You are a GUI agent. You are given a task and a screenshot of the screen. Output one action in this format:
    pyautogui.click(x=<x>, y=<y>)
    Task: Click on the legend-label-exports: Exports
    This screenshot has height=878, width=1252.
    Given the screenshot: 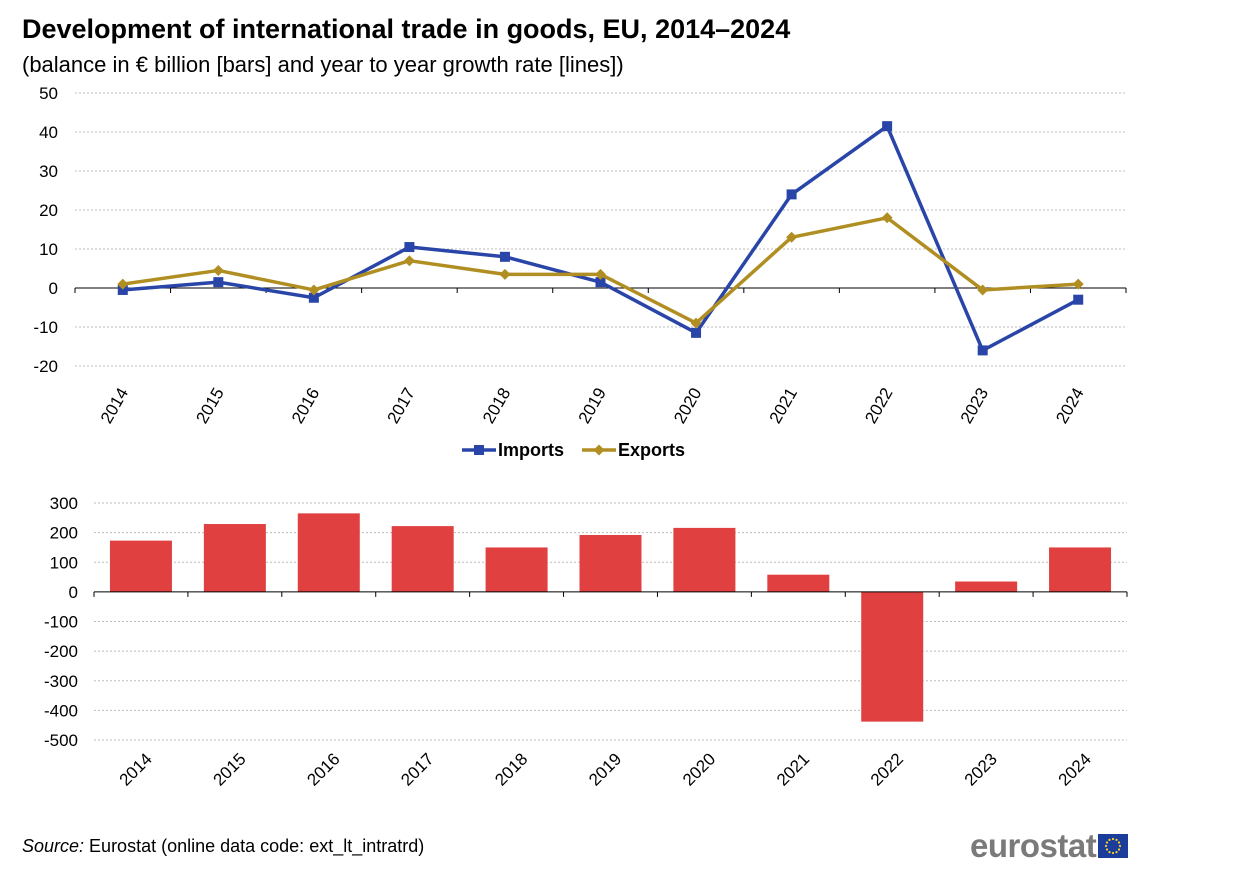 What is the action you would take?
    pyautogui.click(x=651, y=450)
    